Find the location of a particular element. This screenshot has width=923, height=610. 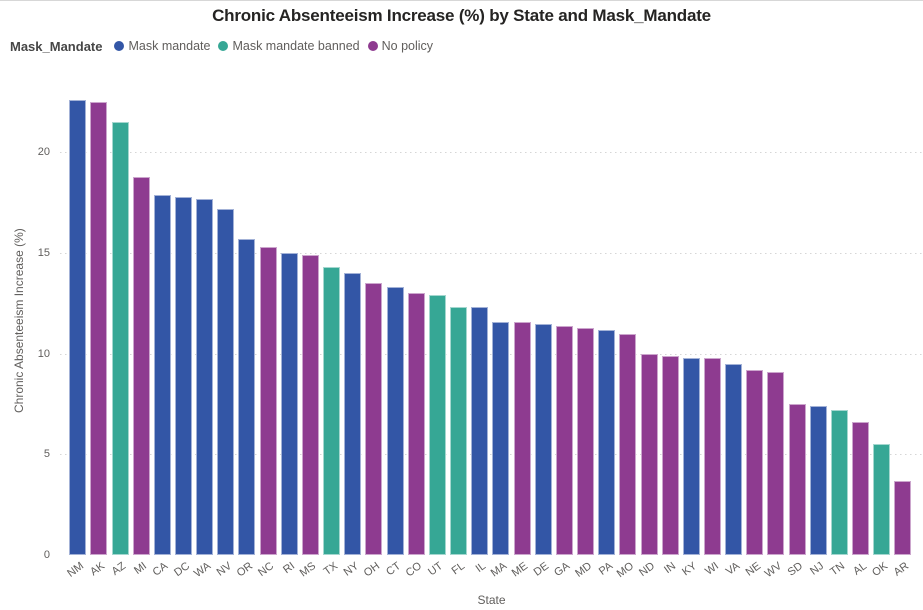

bar-SD is located at coordinates (797, 479).